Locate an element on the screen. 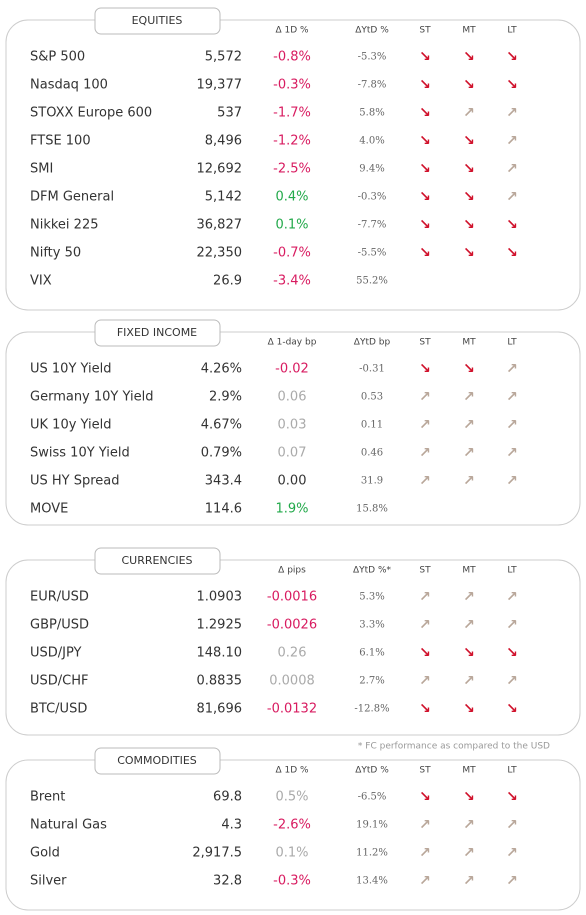 This screenshot has height=915, width=586. row-value: 1.0903 is located at coordinates (220, 597).